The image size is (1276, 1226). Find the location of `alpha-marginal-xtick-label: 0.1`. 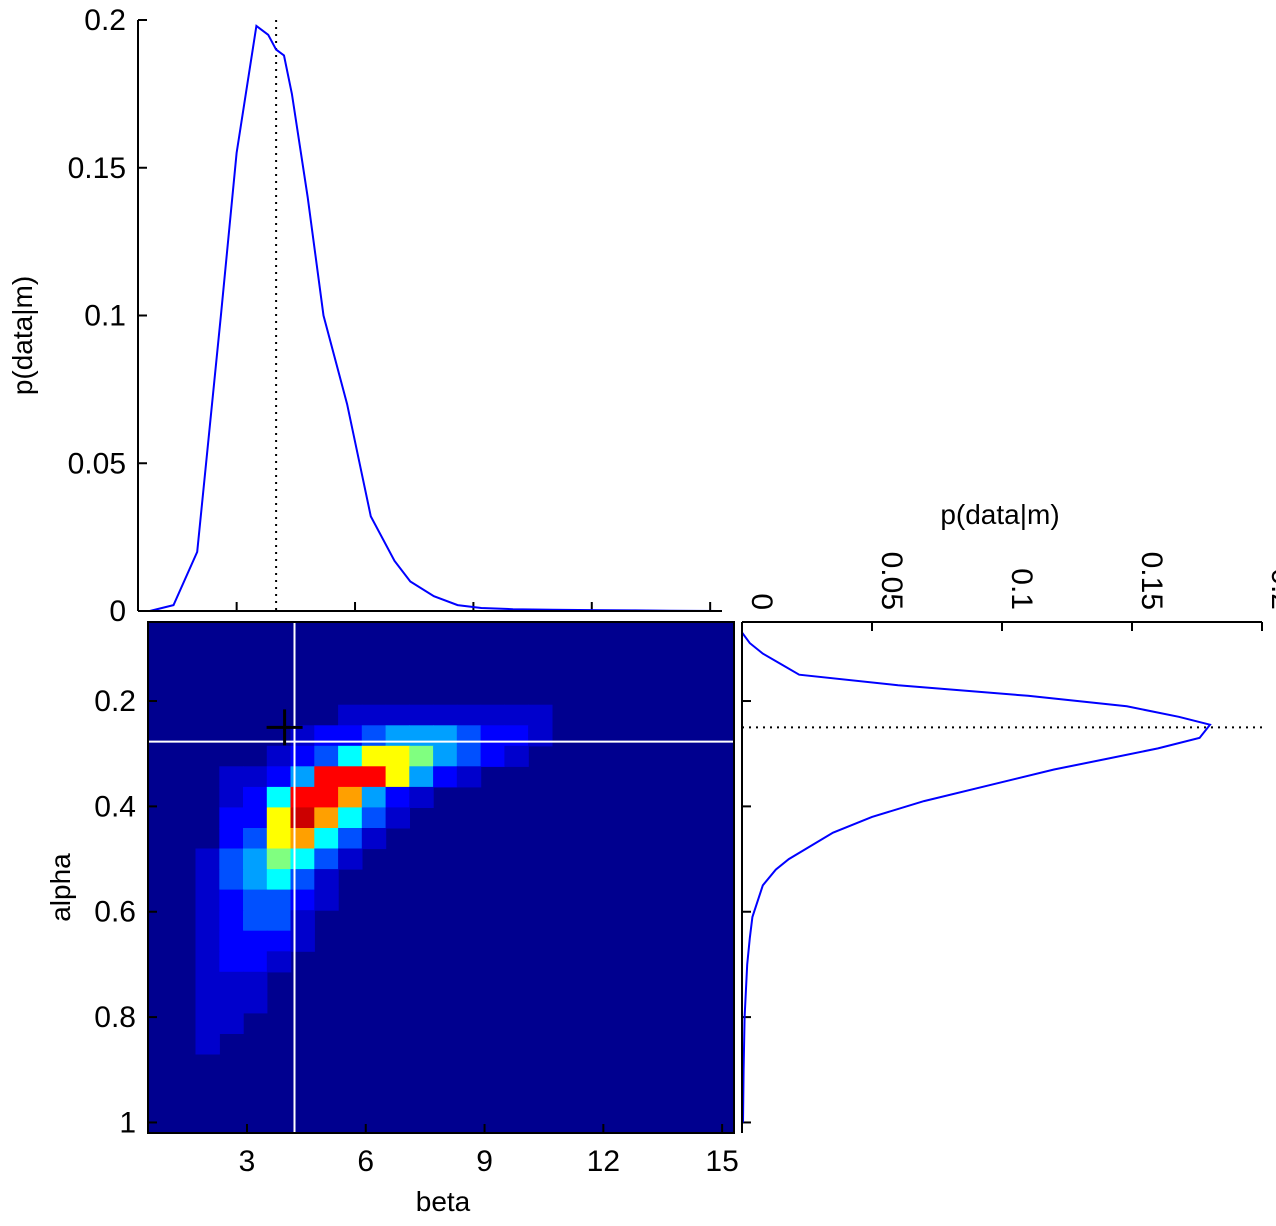

alpha-marginal-xtick-label: 0.1 is located at coordinates (1021, 589).